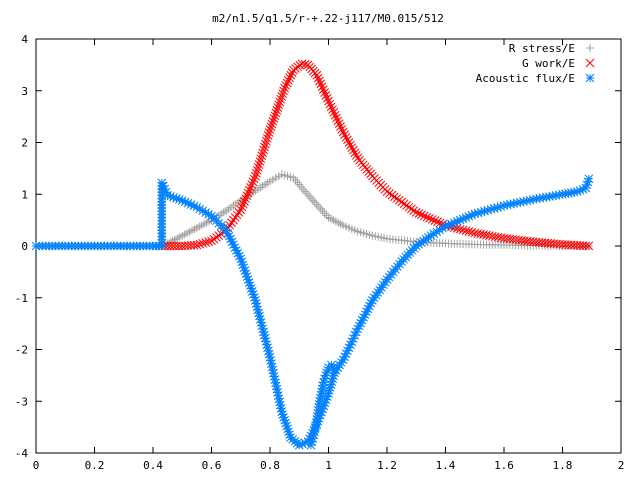 The image size is (640, 480). What do you see at coordinates (504, 465) in the screenshot?
I see `x-tick-label: 1.6` at bounding box center [504, 465].